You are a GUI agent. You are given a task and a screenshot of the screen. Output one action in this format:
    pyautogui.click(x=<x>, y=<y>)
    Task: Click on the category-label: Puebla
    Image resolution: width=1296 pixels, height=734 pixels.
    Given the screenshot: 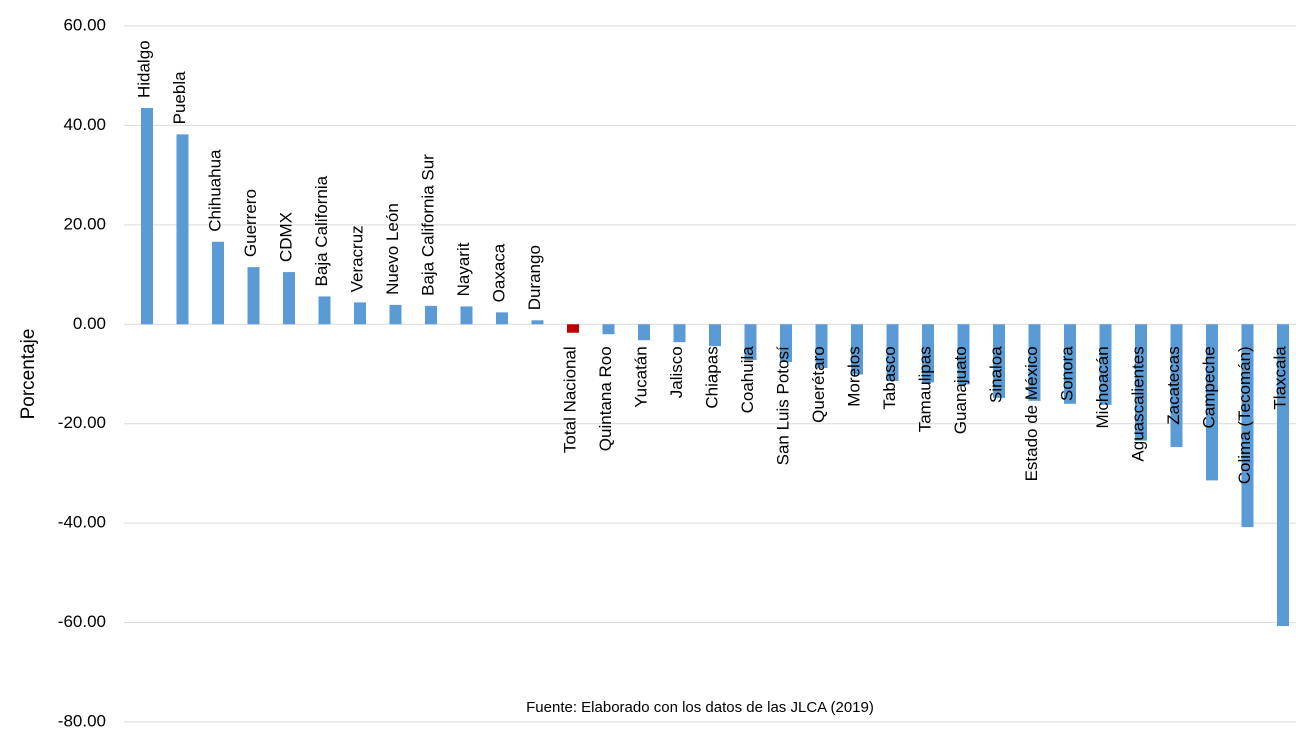 What is the action you would take?
    pyautogui.click(x=179, y=97)
    